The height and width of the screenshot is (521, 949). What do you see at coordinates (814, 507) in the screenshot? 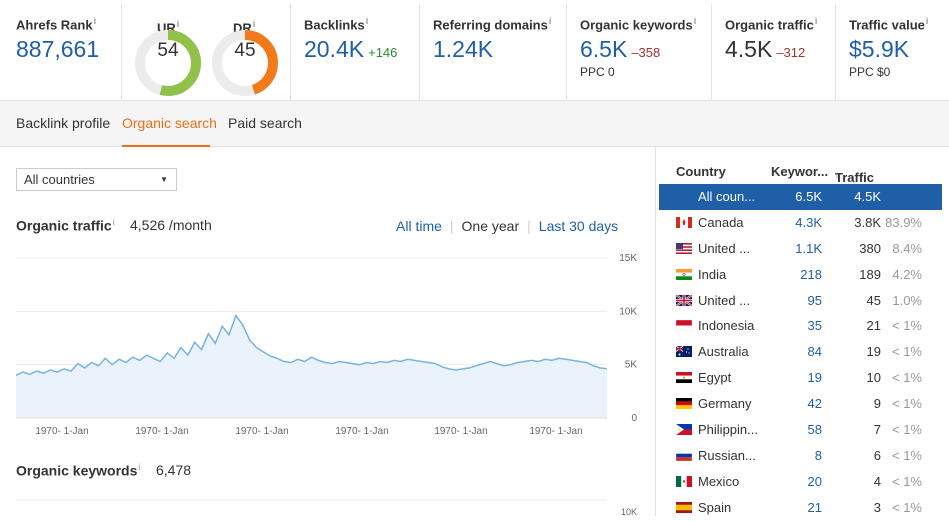
I see `country-keywords: 21` at bounding box center [814, 507].